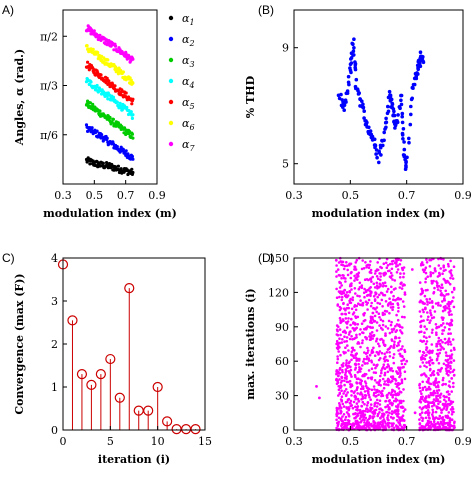  Describe the element at coordinates (188, 124) in the screenshot. I see `legend-label: α6` at that location.